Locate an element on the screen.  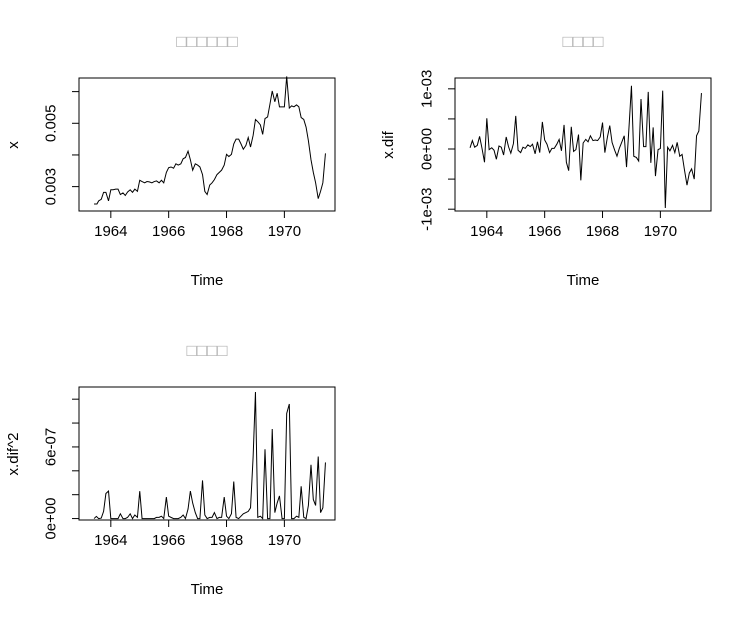
y-axis: 0e+00 6e-07 is located at coordinates (61, 469).